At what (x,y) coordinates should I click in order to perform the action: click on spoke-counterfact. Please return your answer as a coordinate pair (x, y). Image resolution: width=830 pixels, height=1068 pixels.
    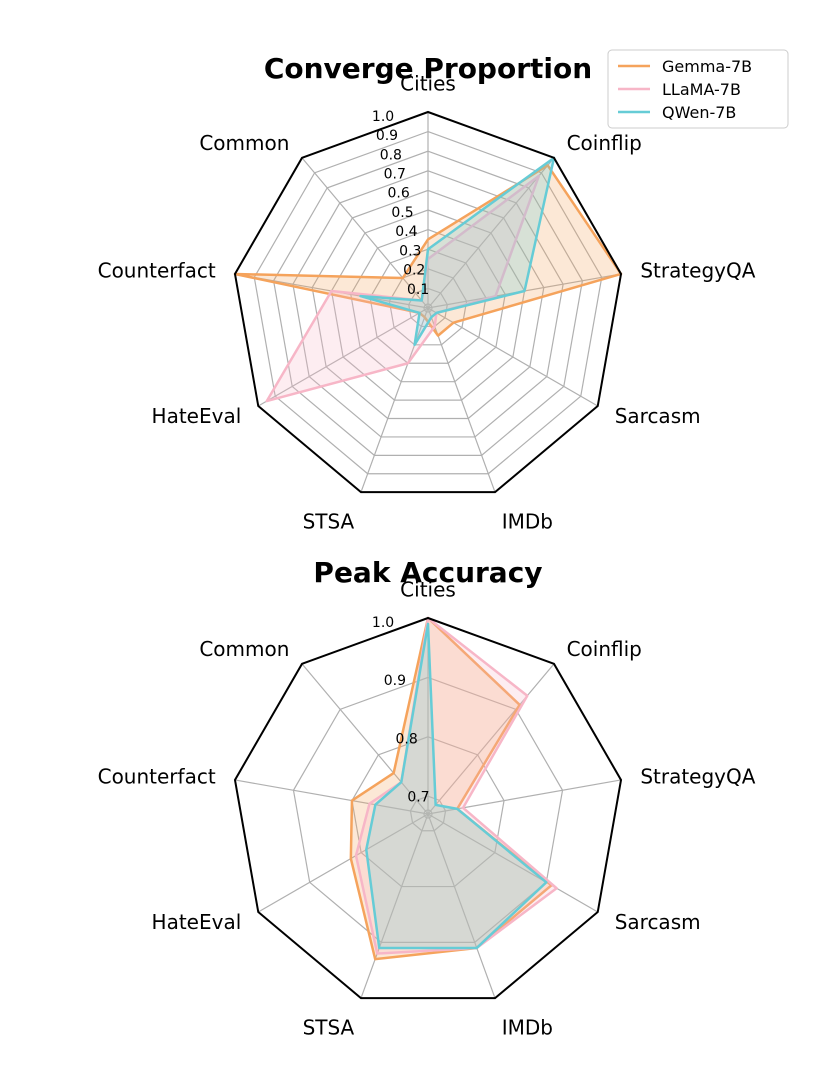
    Looking at the image, I should click on (331, 797).